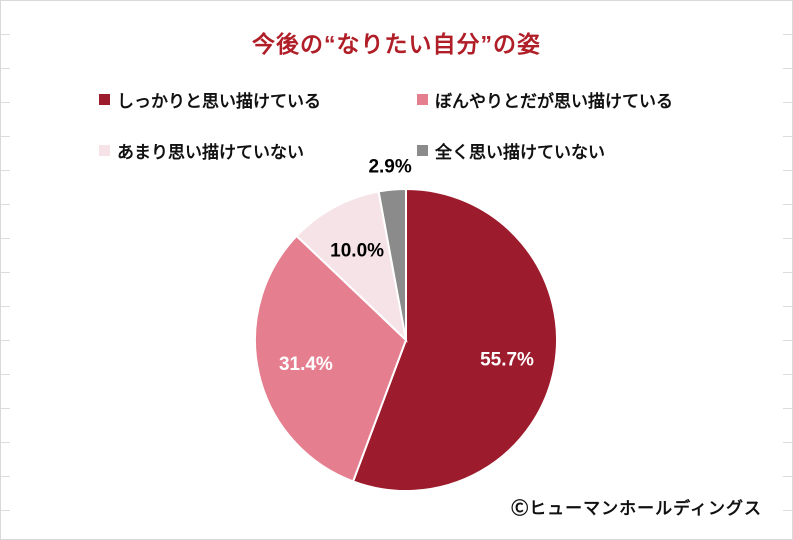 The height and width of the screenshot is (540, 793). What do you see at coordinates (357, 251) in the screenshot?
I see `pie-value-label-3: 10.0%` at bounding box center [357, 251].